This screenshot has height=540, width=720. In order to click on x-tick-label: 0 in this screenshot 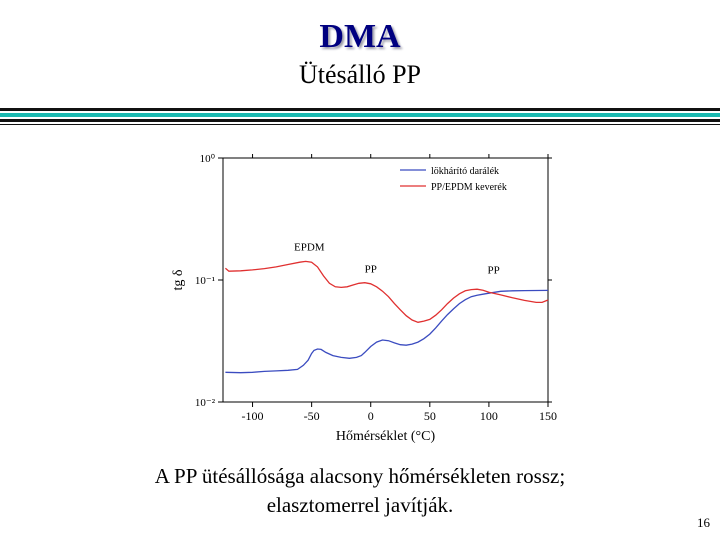, I will do `click(371, 416)`.